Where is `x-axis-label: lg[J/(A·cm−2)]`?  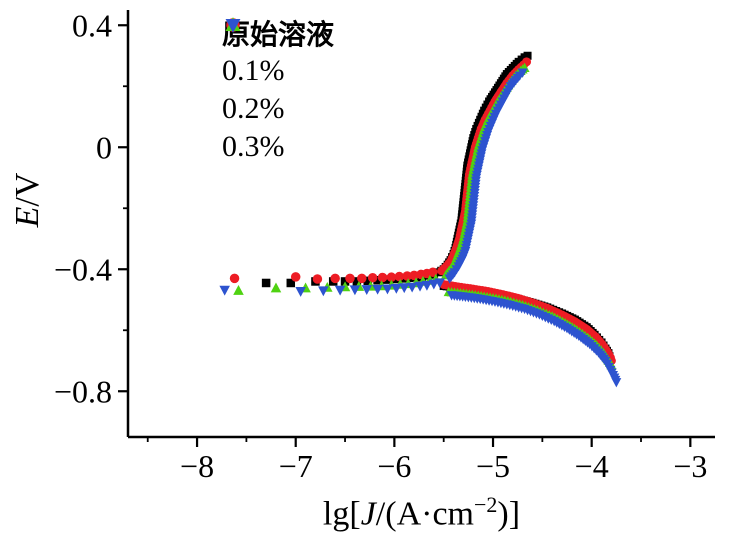 x-axis-label: lg[J/(A·cm−2)] is located at coordinates (421, 512).